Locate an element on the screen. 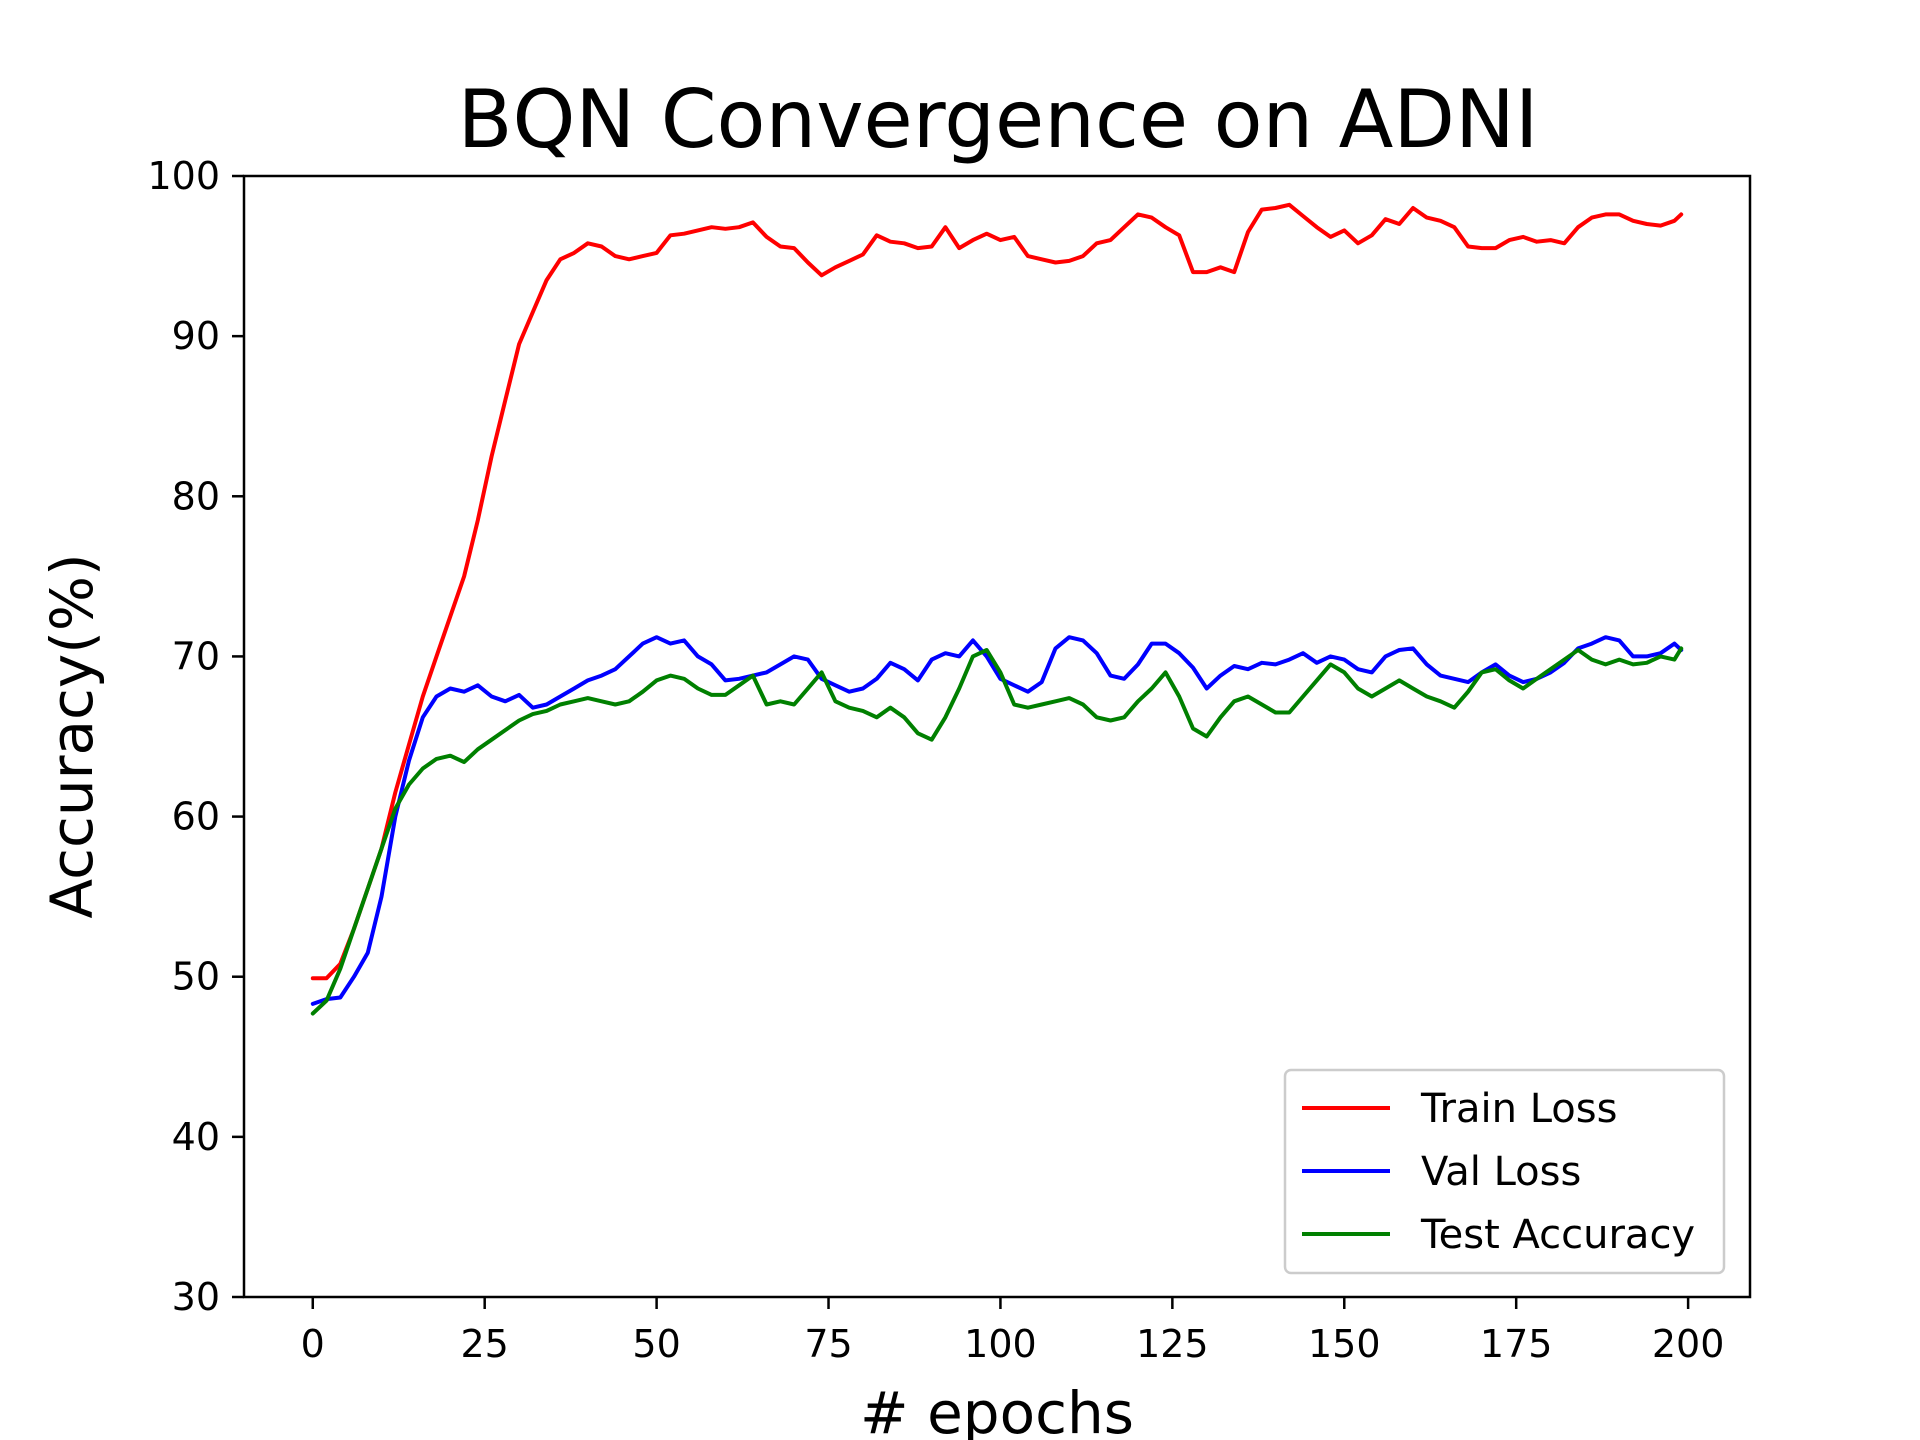  legend-label: Test Accuracy is located at coordinates (1557, 1235).